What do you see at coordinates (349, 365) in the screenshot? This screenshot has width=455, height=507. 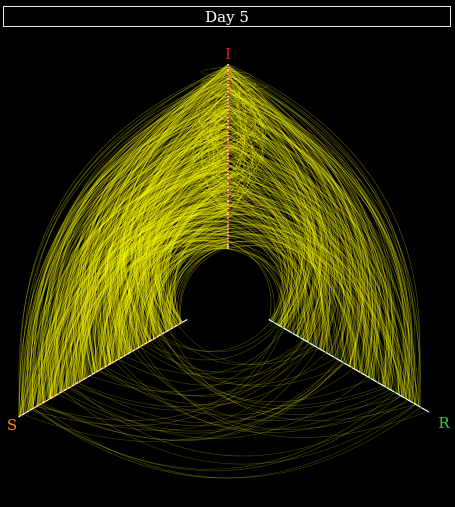 I see `axis-line-r` at bounding box center [349, 365].